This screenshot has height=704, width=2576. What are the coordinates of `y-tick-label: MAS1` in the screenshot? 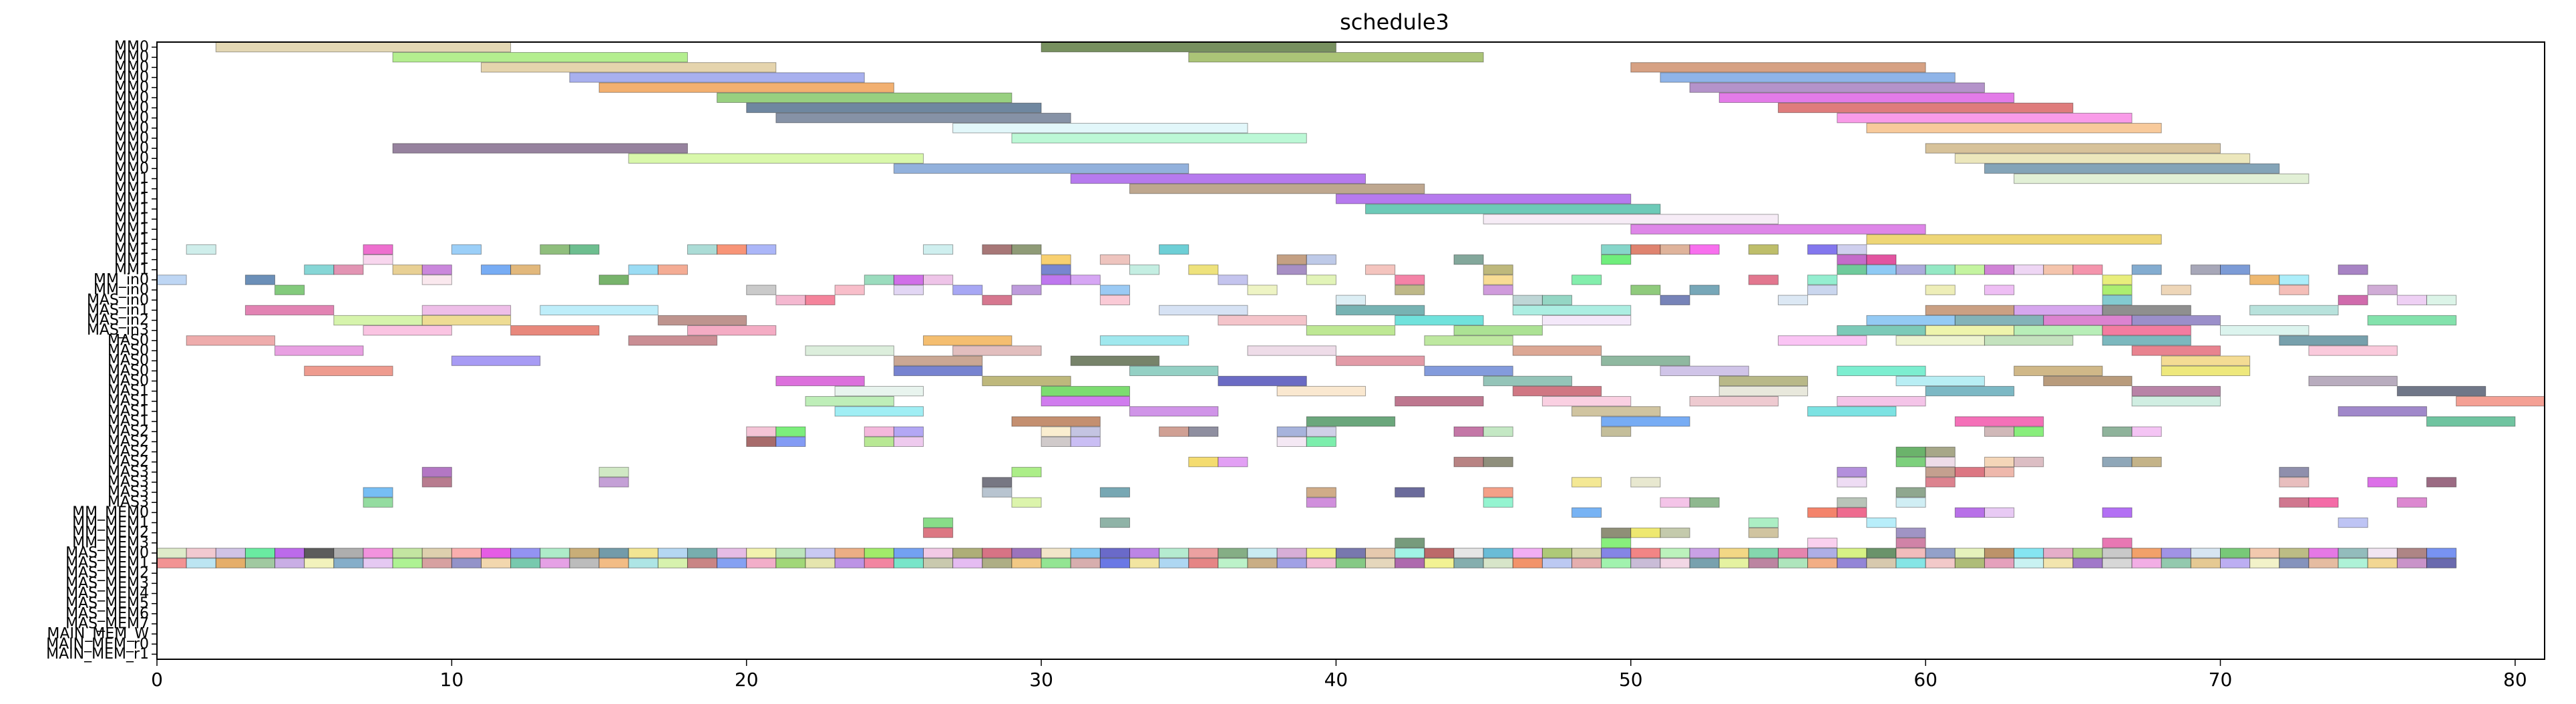 It's located at (128, 391).